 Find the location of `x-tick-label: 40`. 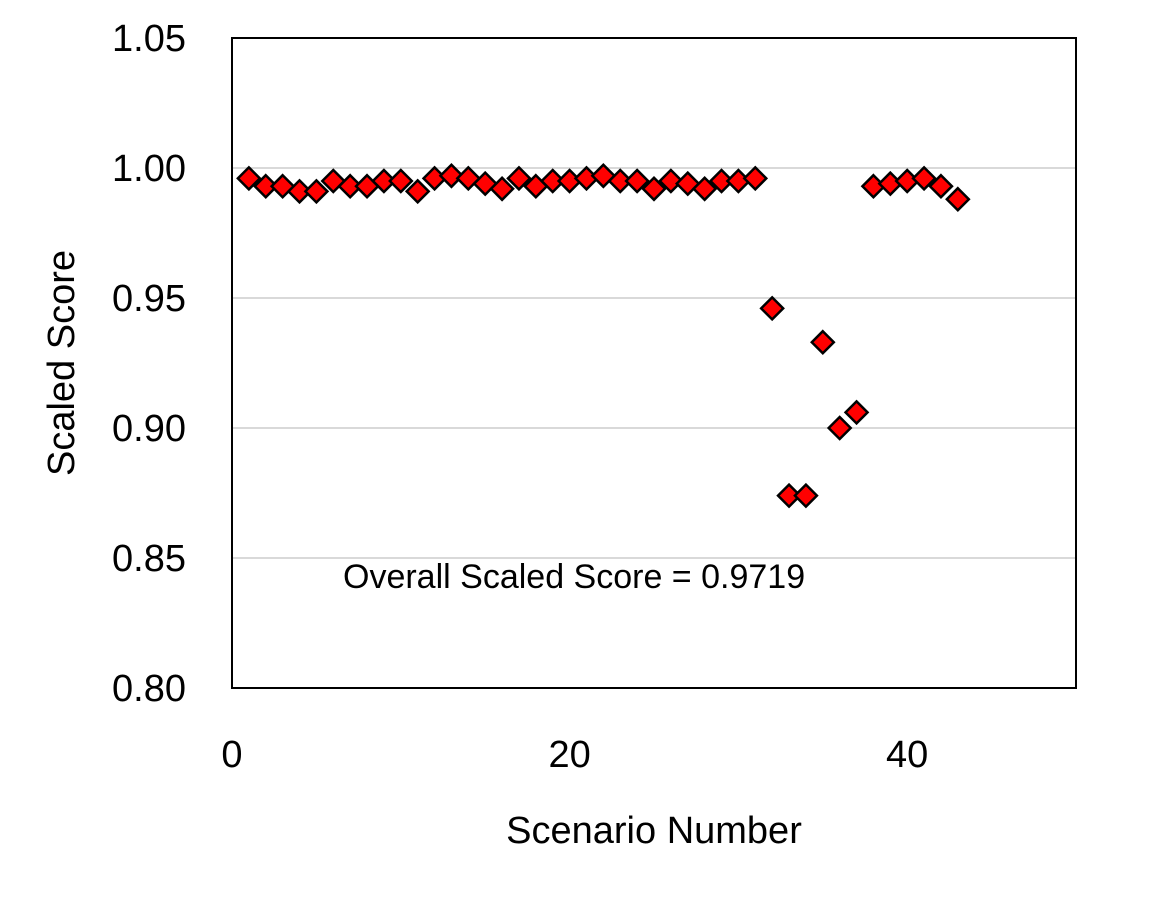

x-tick-label: 40 is located at coordinates (907, 755).